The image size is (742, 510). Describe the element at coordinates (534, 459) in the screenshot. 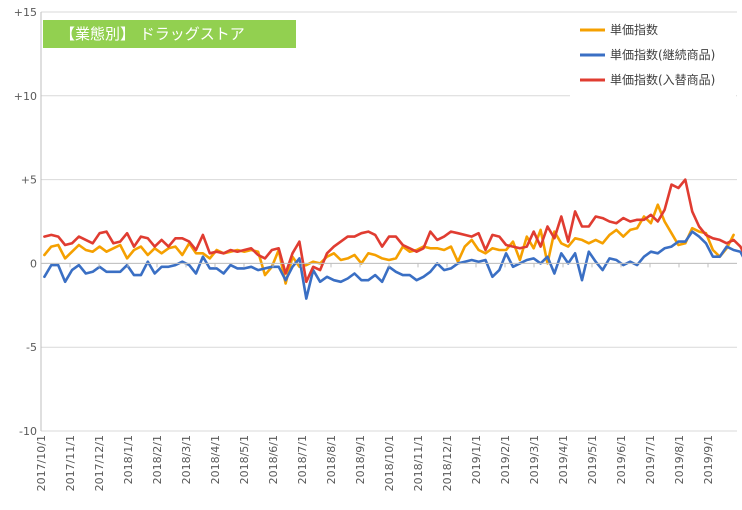

I see `x-tick-label: 2019/3/1` at that location.